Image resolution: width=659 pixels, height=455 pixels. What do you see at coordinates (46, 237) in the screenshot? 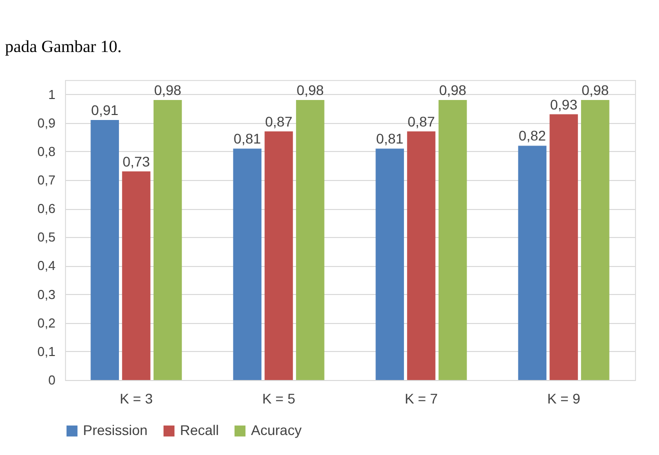
I see `y-tick-label: 0,5` at bounding box center [46, 237].